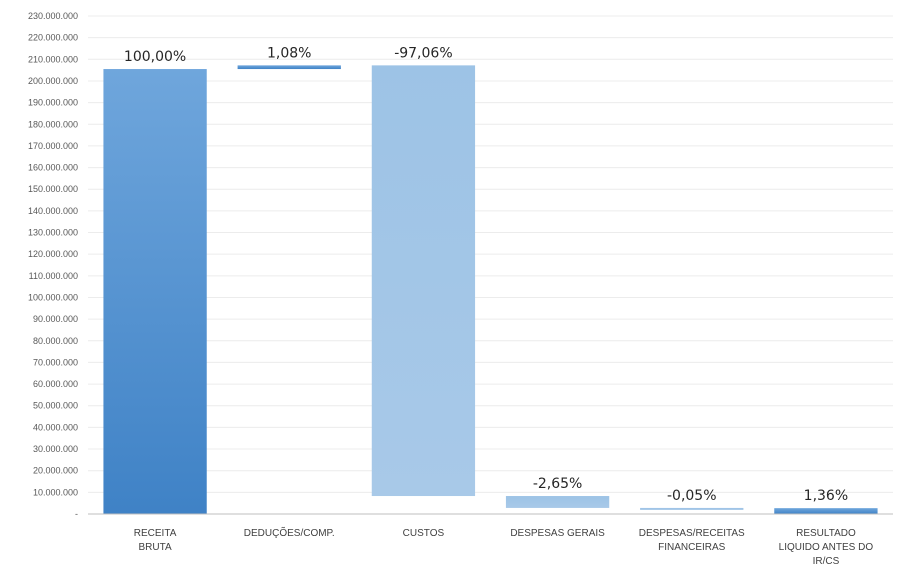 This screenshot has width=897, height=573. I want to click on y-tick-label: 130.000.000, so click(53, 233).